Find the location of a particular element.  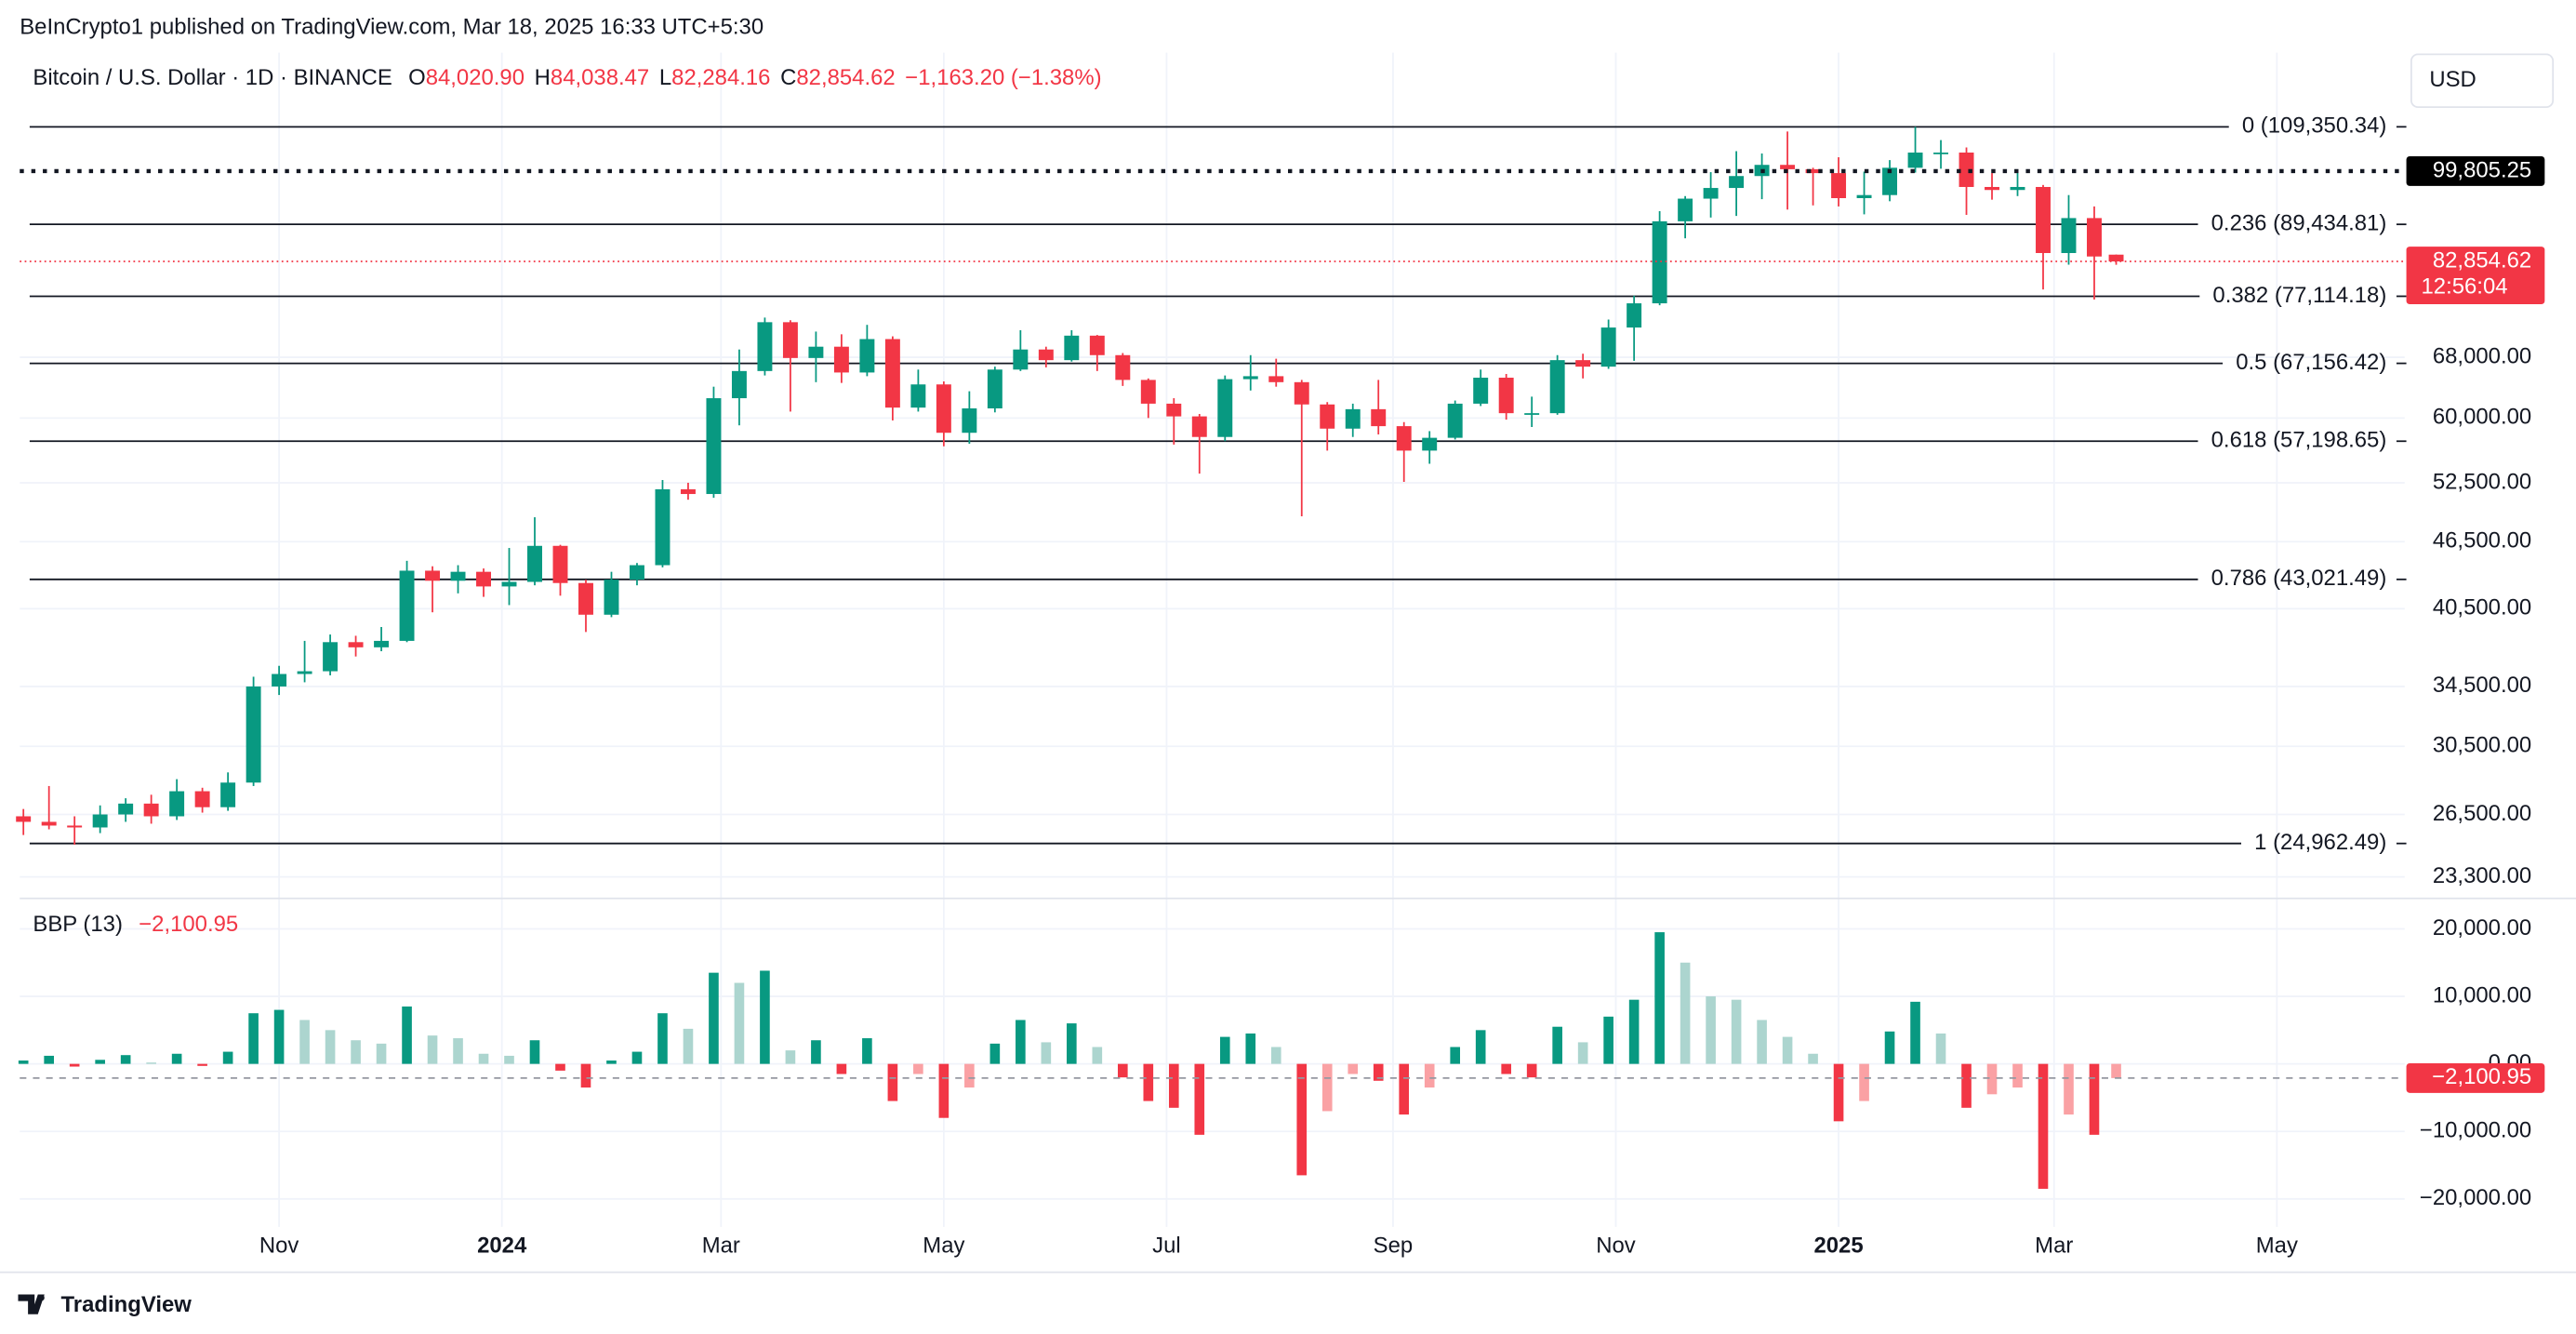

price-line-label: 99,805.25 is located at coordinates (2482, 170).